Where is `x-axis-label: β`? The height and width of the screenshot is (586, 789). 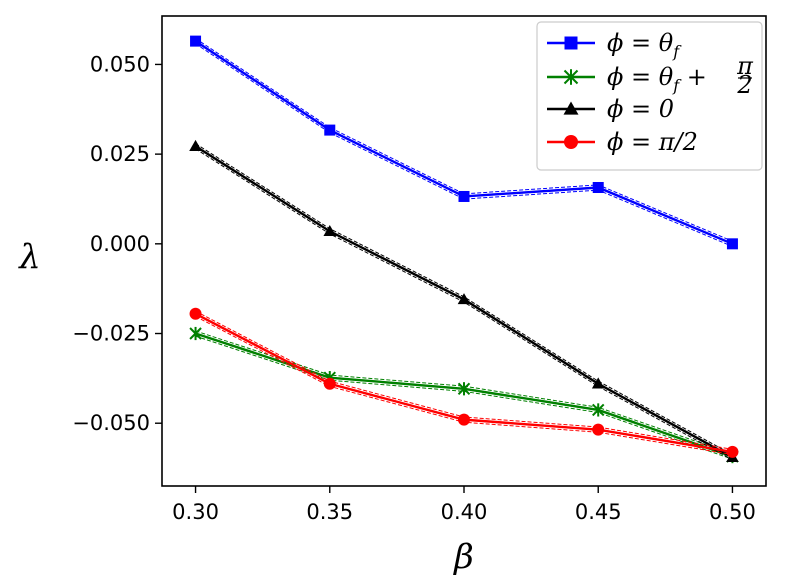
x-axis-label: β is located at coordinates (463, 557).